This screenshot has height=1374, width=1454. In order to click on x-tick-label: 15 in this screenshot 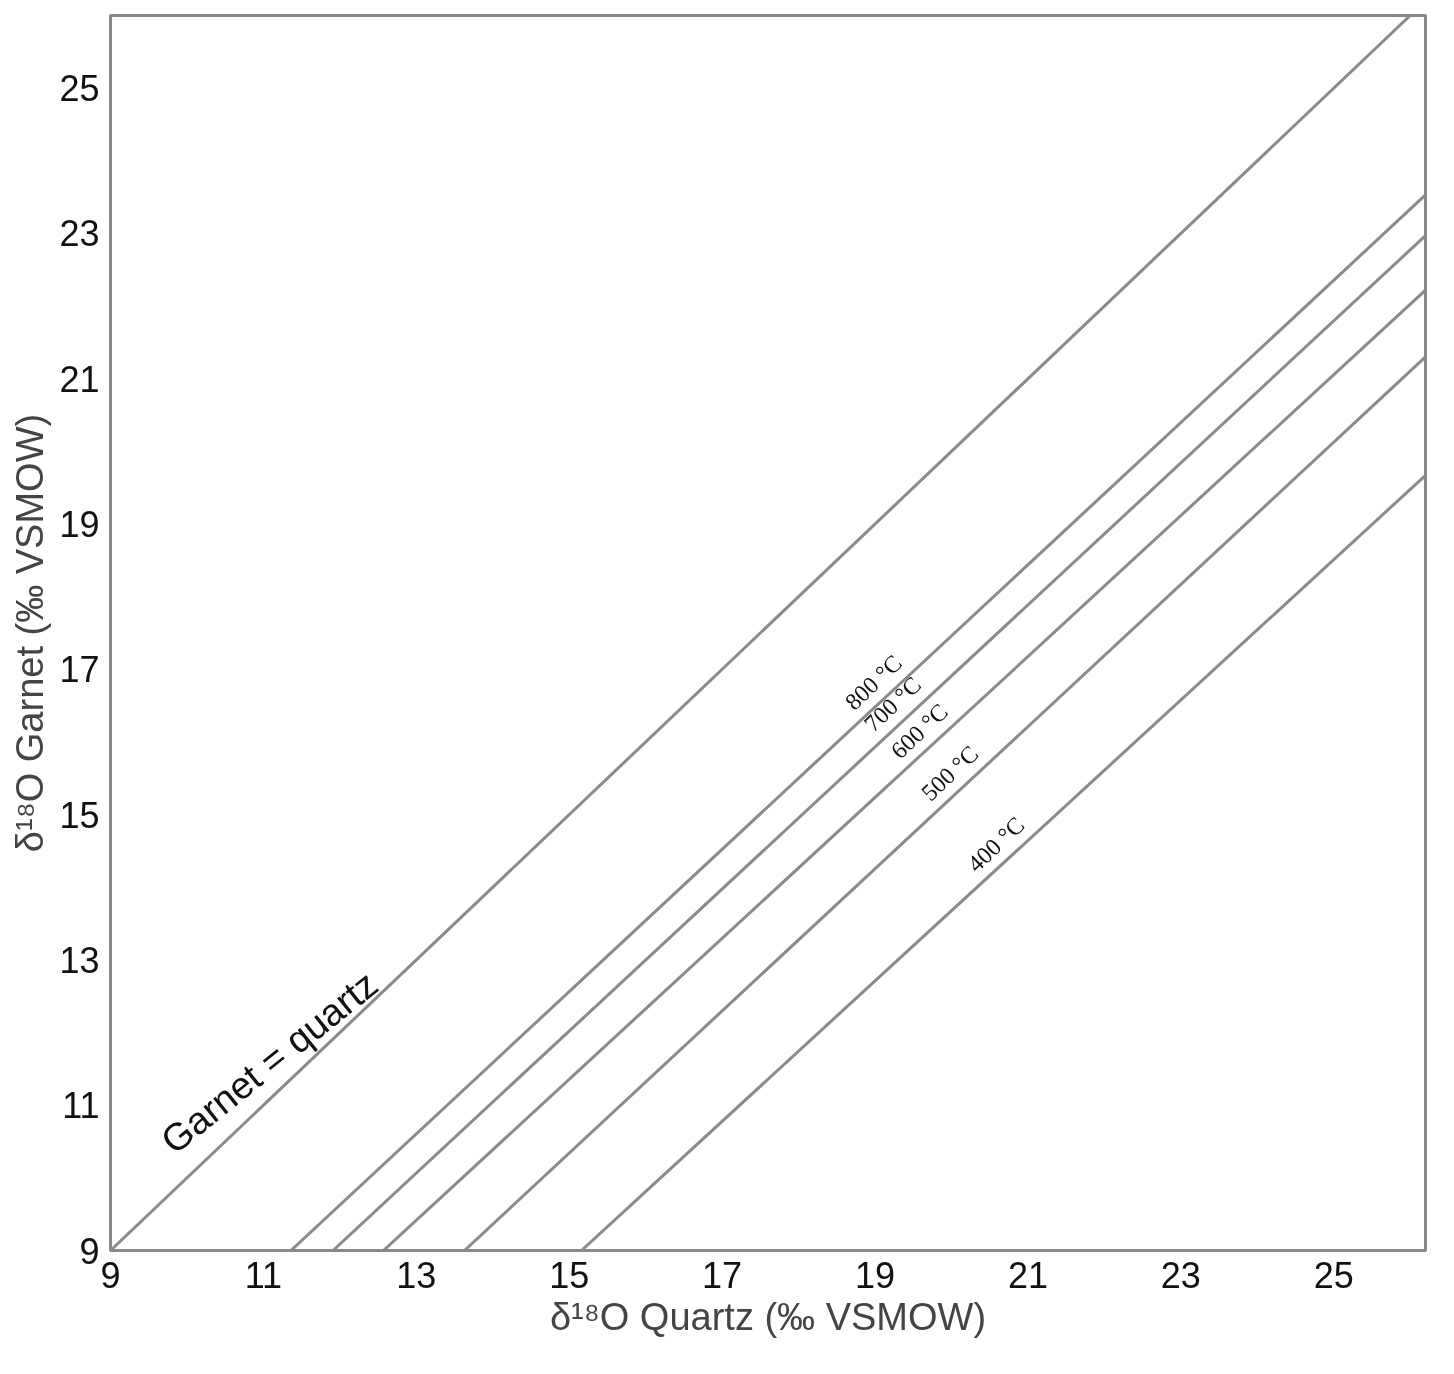, I will do `click(569, 1275)`.